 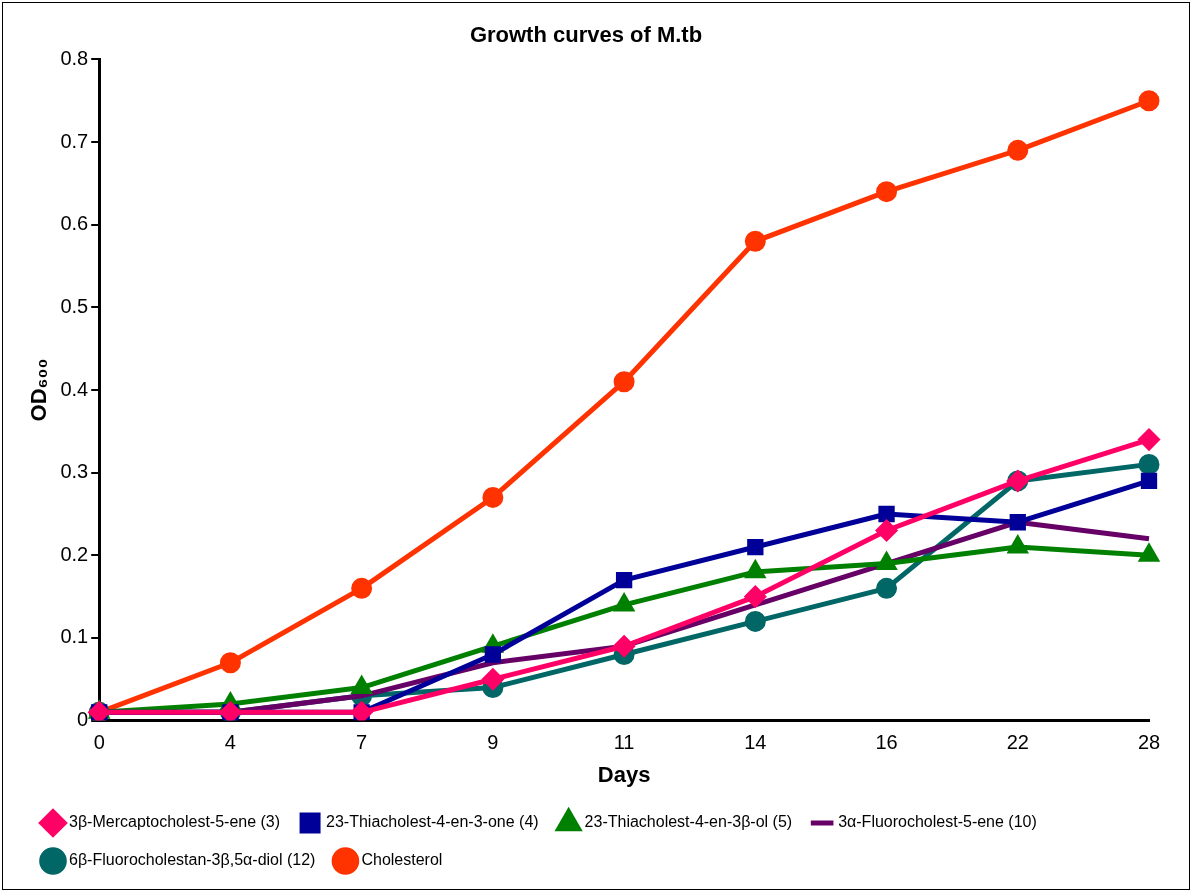 I want to click on y-tick-label: 0, so click(x=83, y=719).